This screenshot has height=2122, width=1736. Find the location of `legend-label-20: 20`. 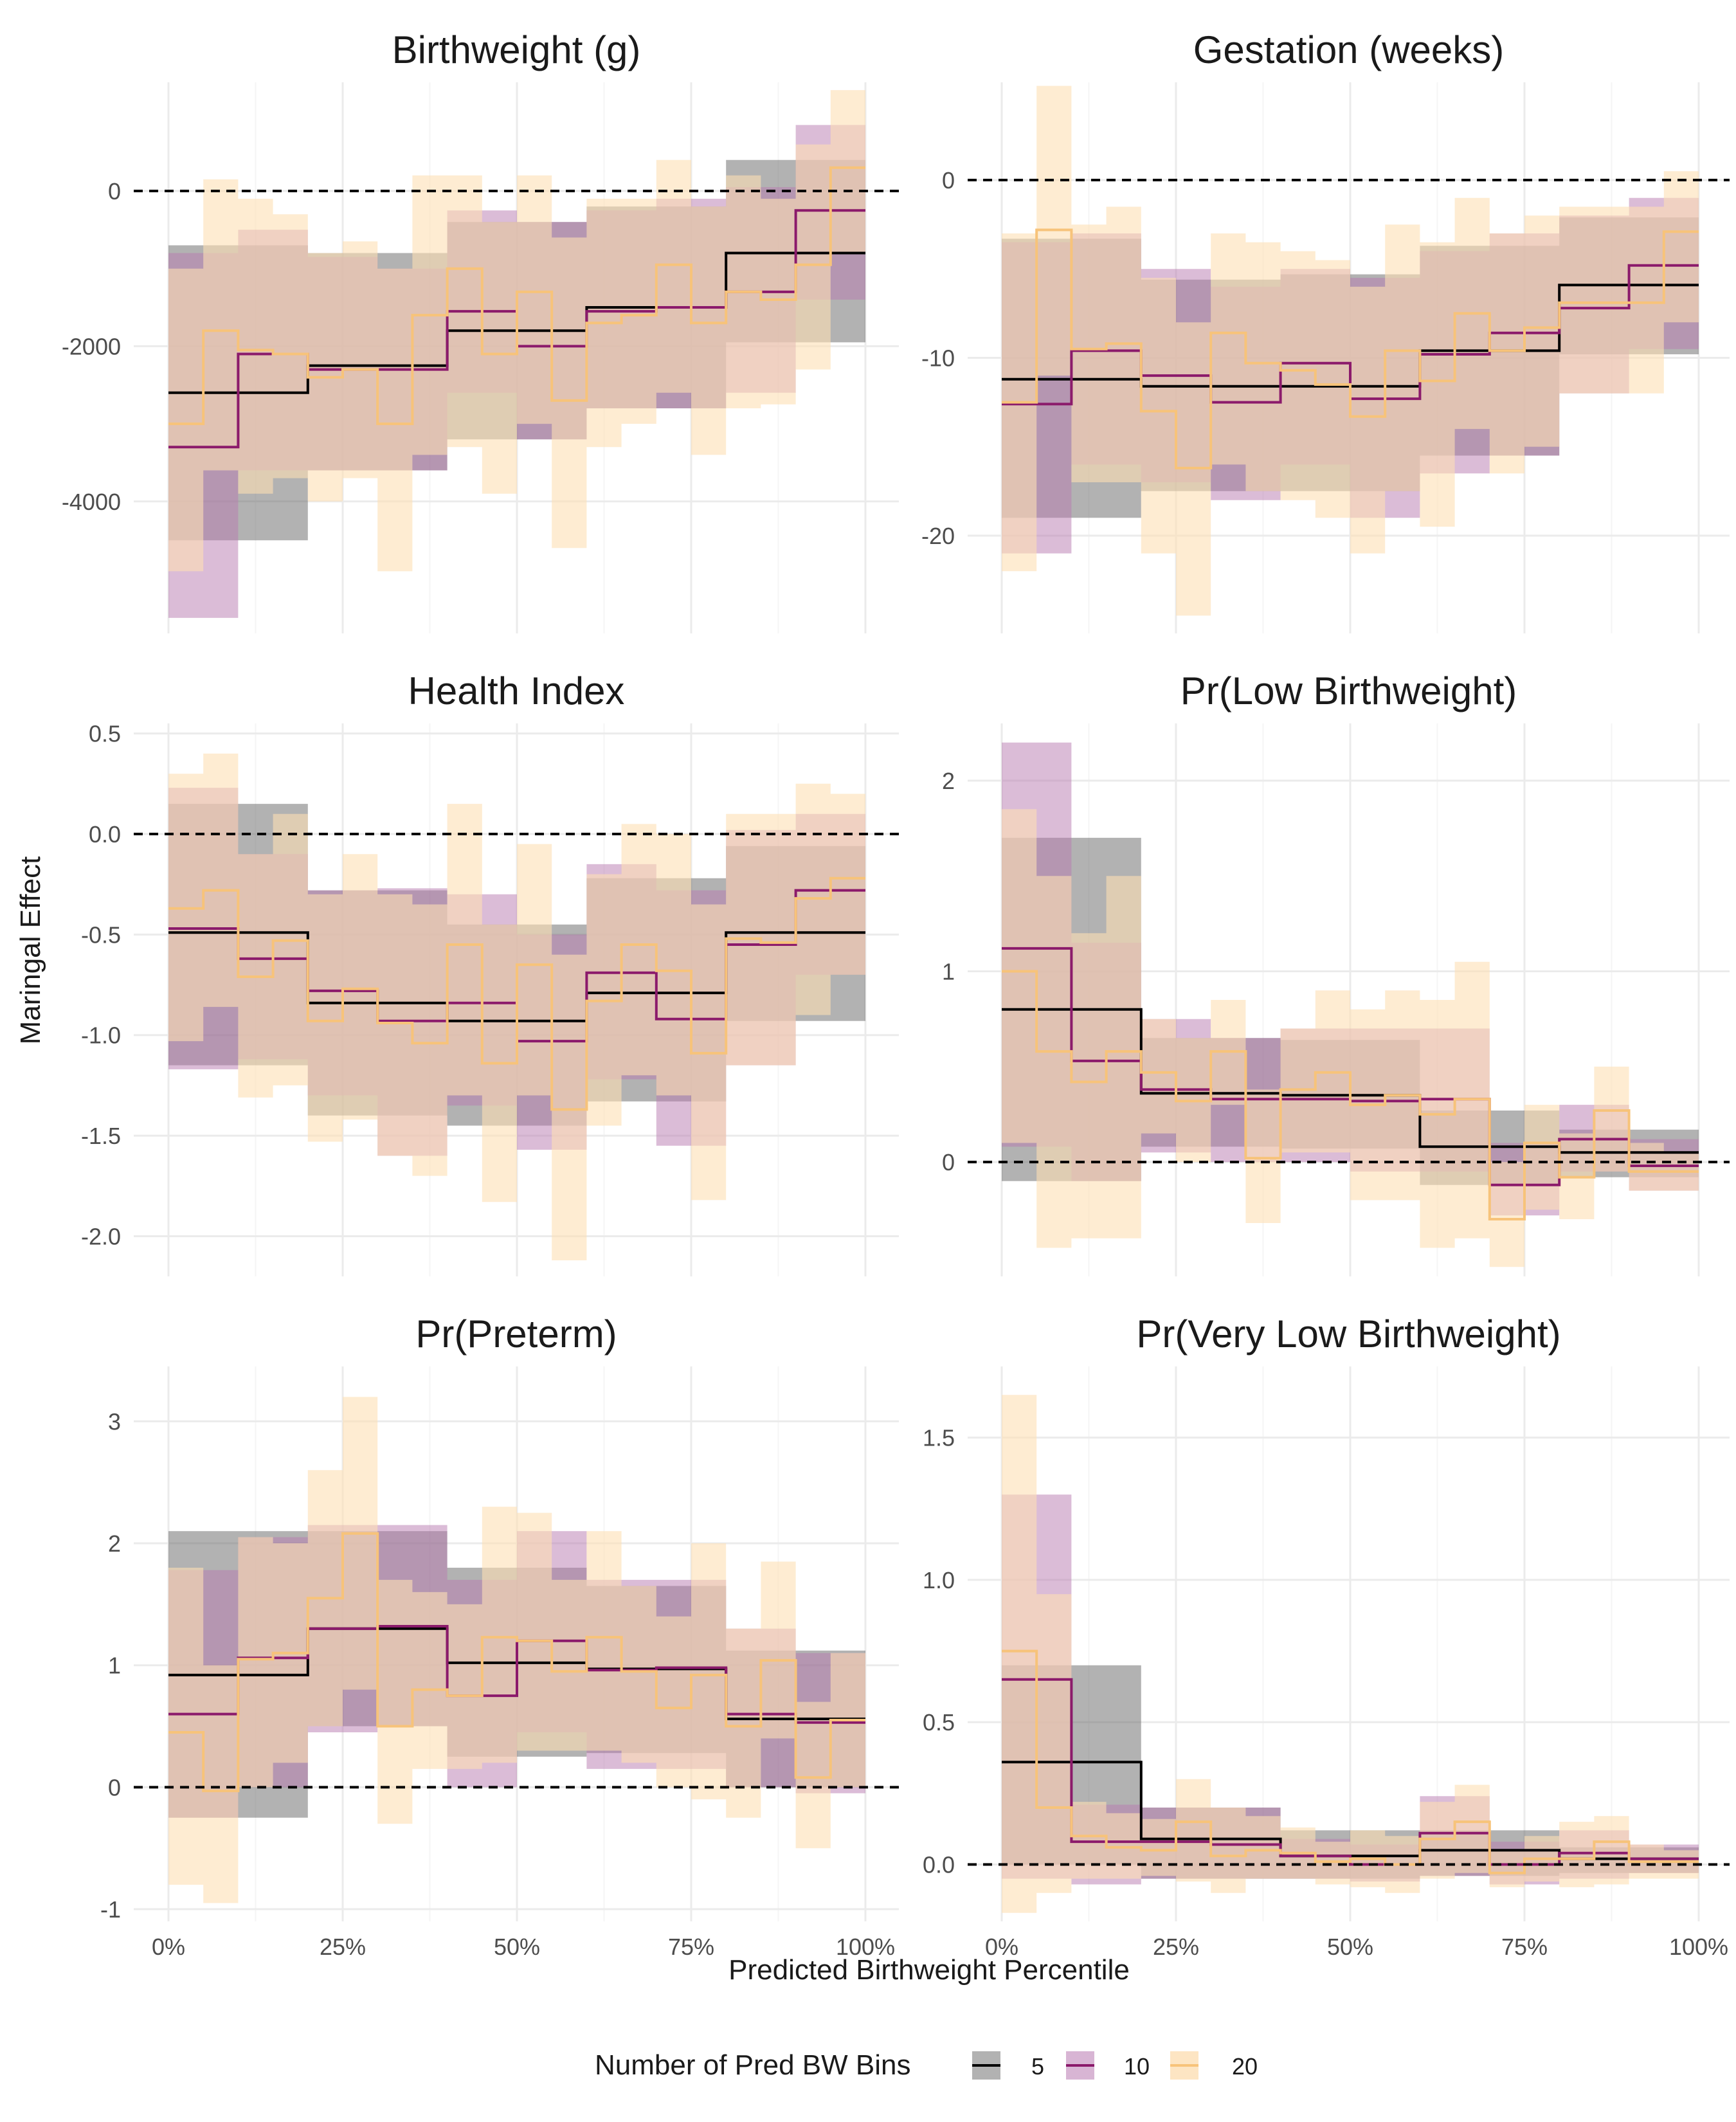

legend-label-20: 20 is located at coordinates (1245, 2066).